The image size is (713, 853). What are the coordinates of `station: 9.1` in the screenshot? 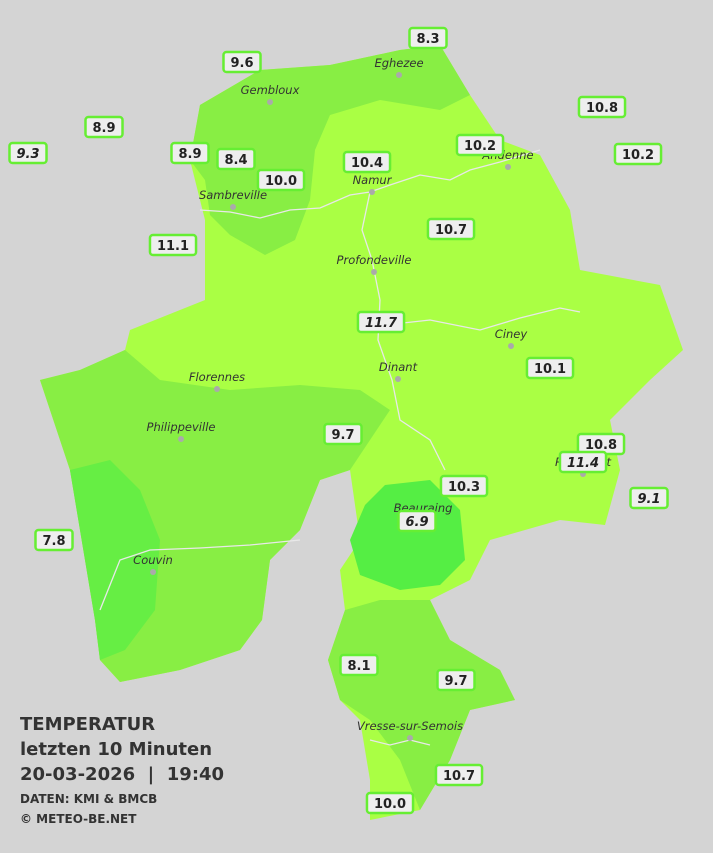 It's located at (649, 498).